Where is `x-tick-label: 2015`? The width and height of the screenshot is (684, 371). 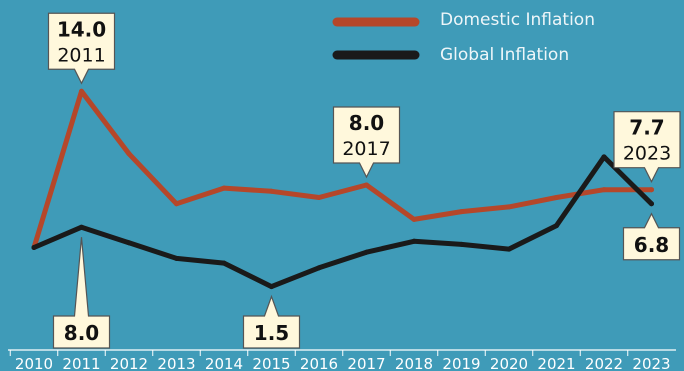
x-tick-label: 2015 is located at coordinates (271, 363).